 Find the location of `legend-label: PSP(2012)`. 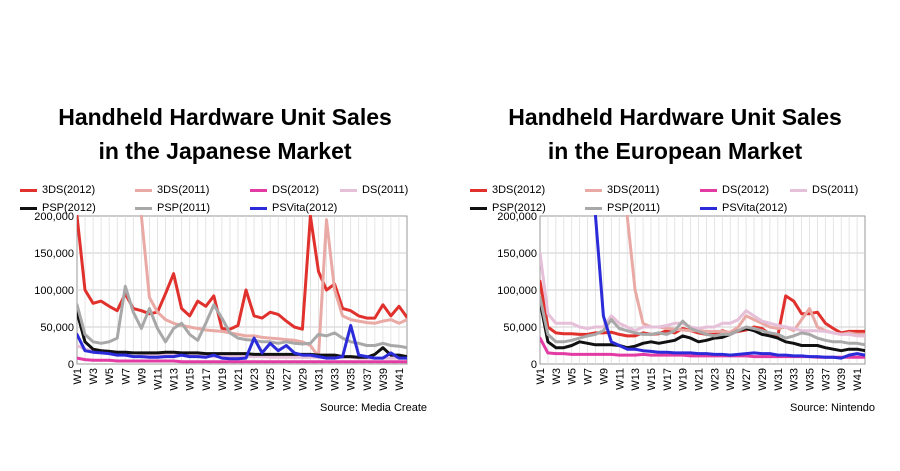

legend-label: PSP(2012) is located at coordinates (69, 208).